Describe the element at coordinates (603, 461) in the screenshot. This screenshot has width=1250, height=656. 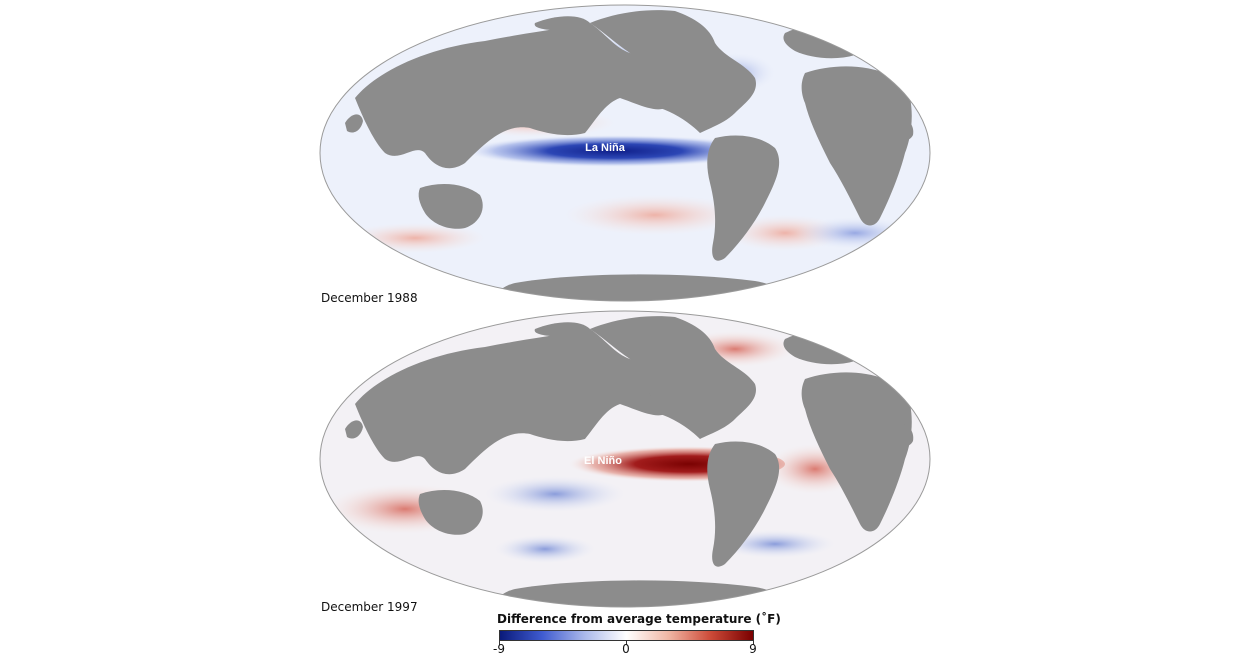
I see `map-annotation: El Niño` at that location.